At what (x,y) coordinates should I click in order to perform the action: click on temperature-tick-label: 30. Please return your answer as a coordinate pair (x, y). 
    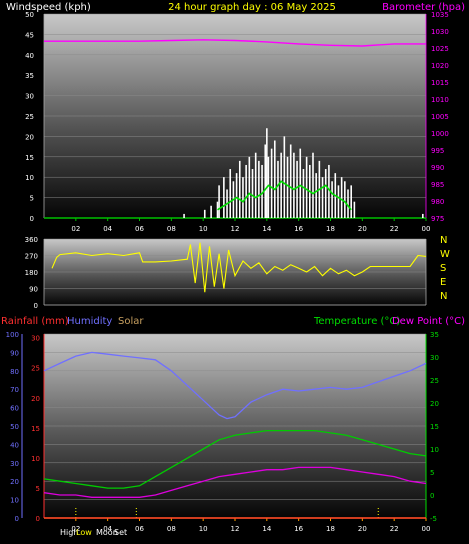
    Looking at the image, I should click on (434, 358).